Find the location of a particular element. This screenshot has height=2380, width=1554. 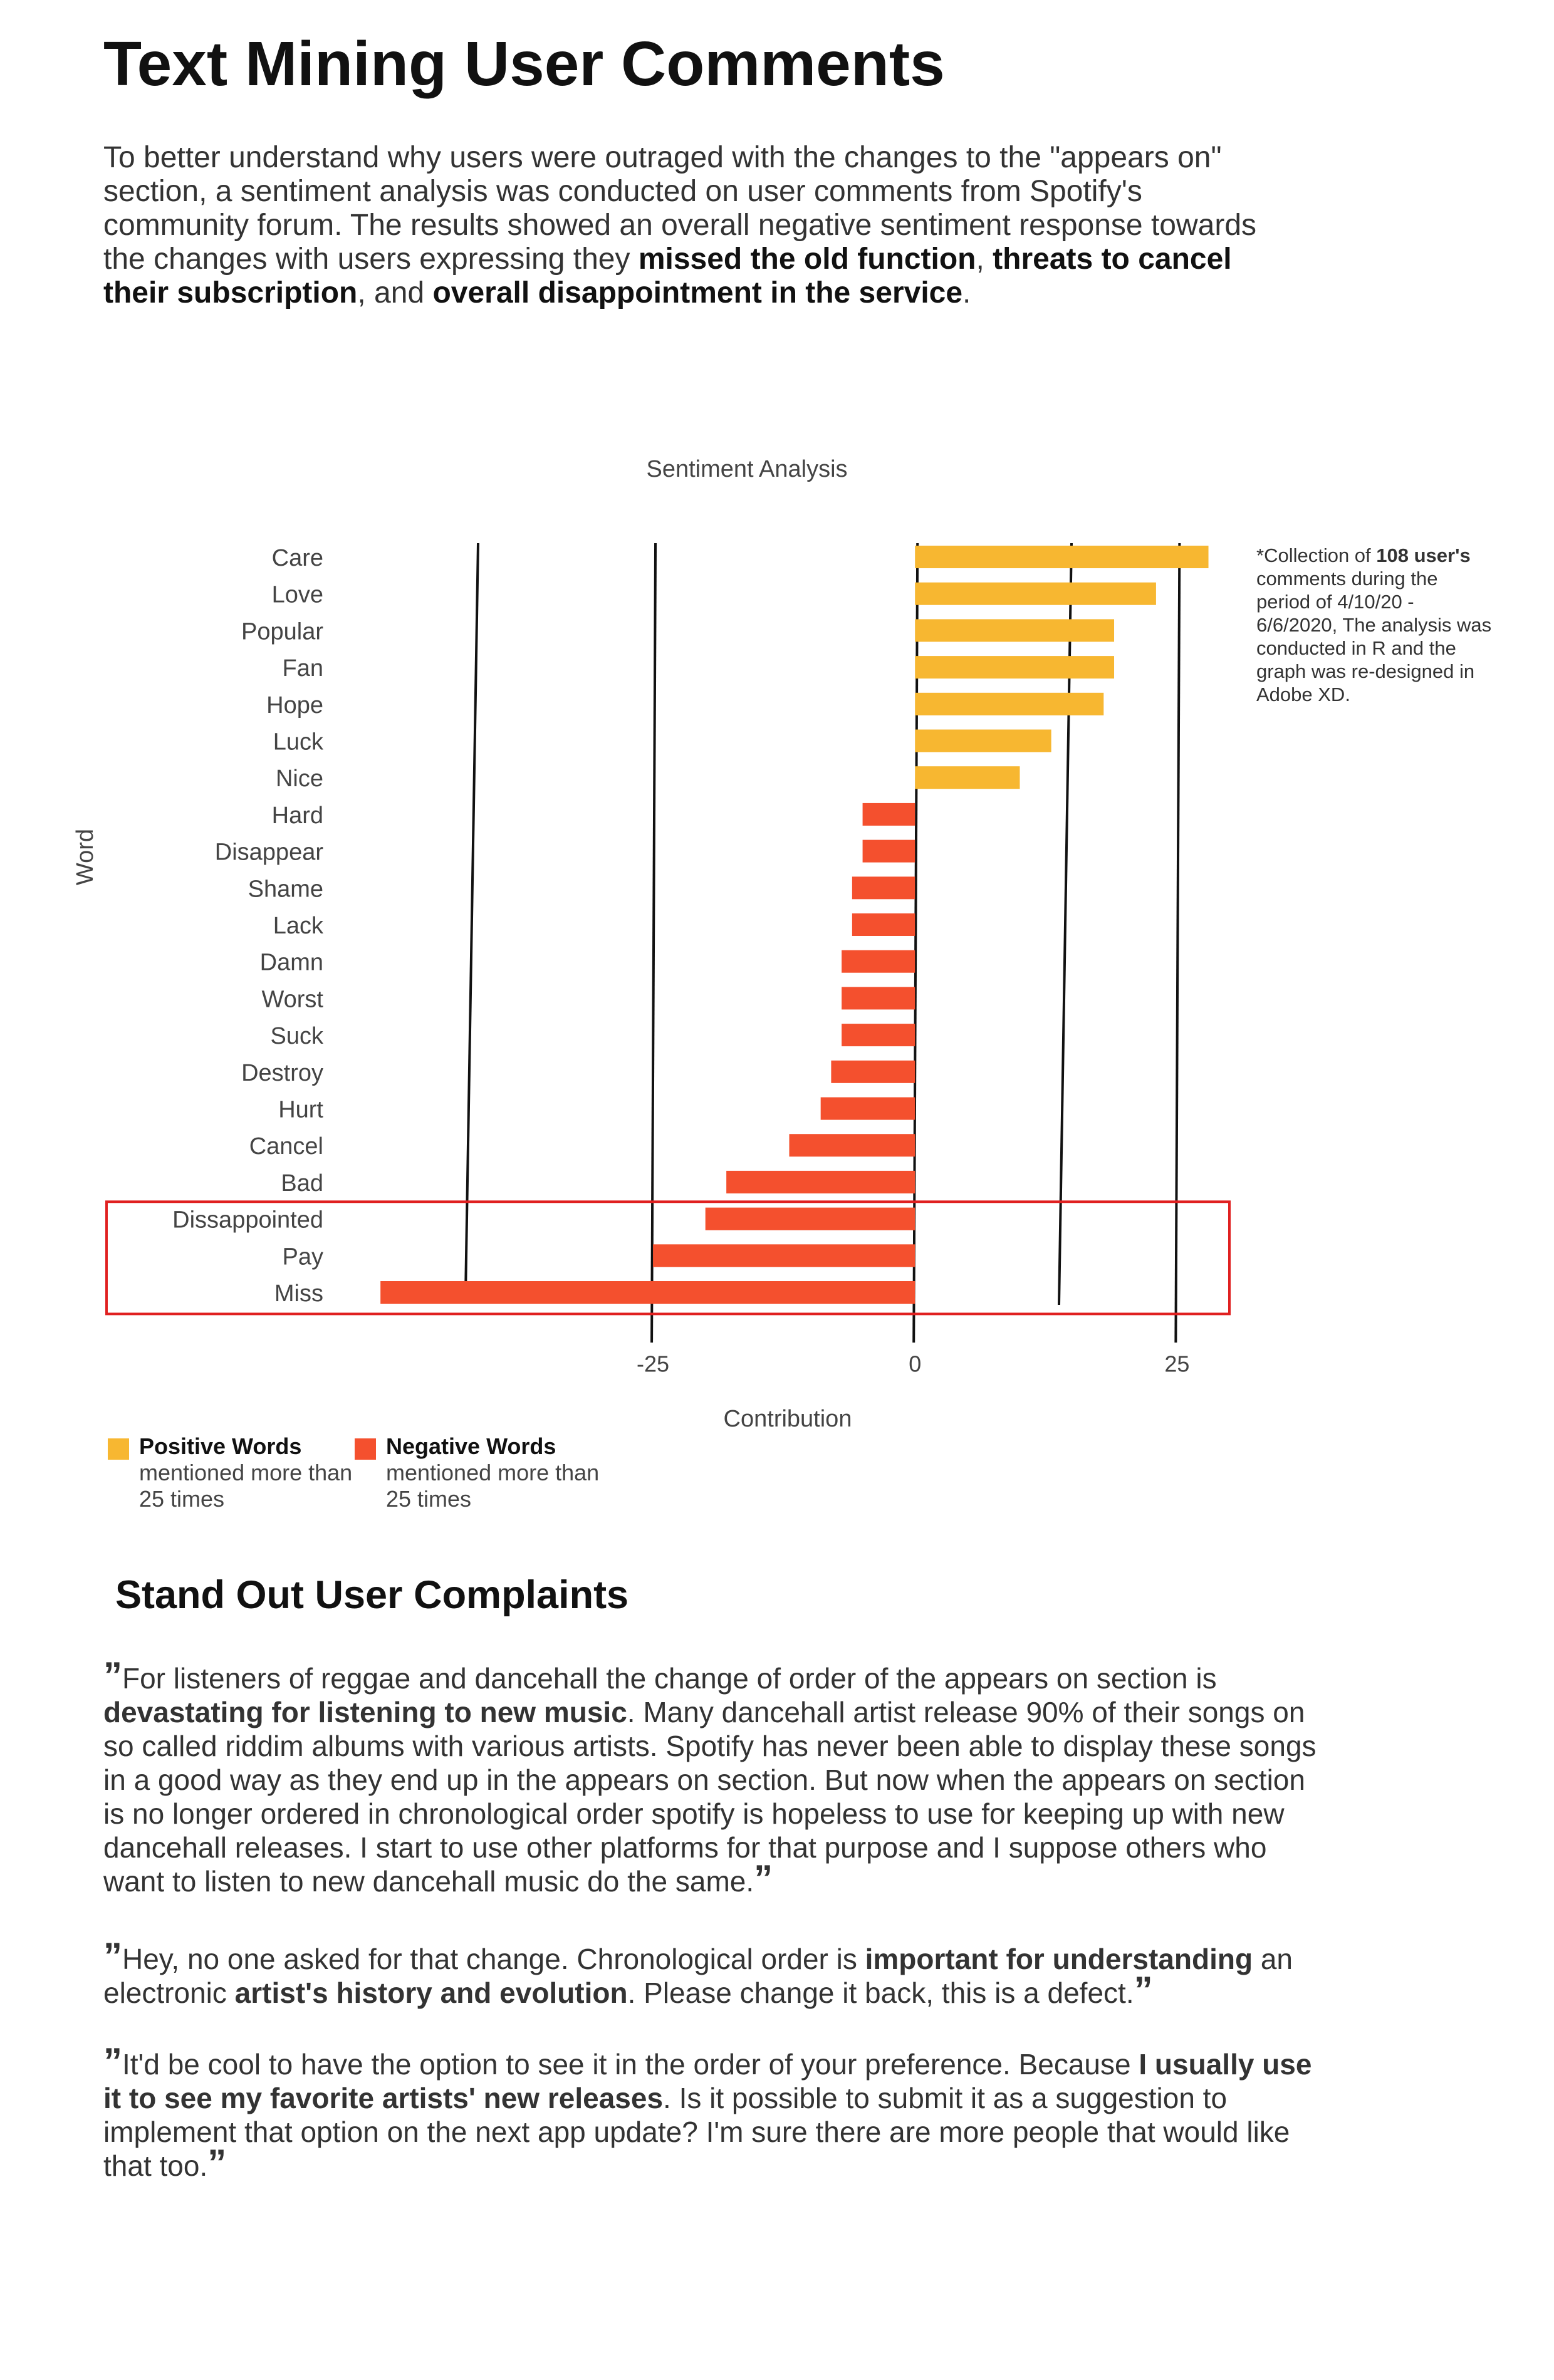

legend-label: Positive Words is located at coordinates (221, 1446).